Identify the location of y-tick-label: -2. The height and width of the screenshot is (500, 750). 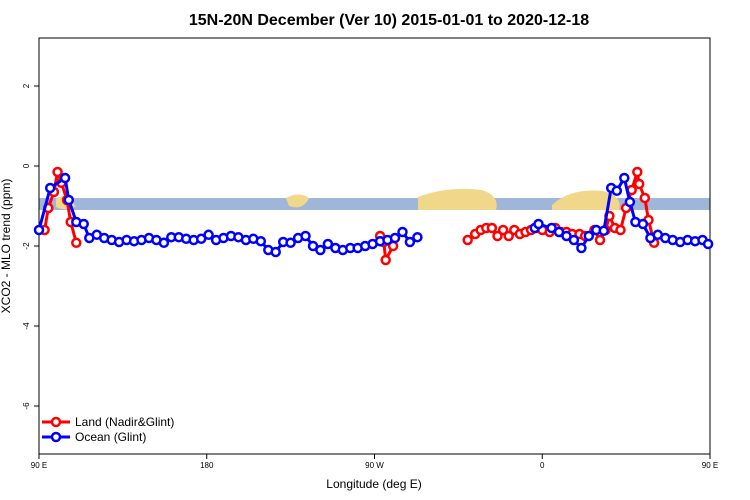
(26, 246).